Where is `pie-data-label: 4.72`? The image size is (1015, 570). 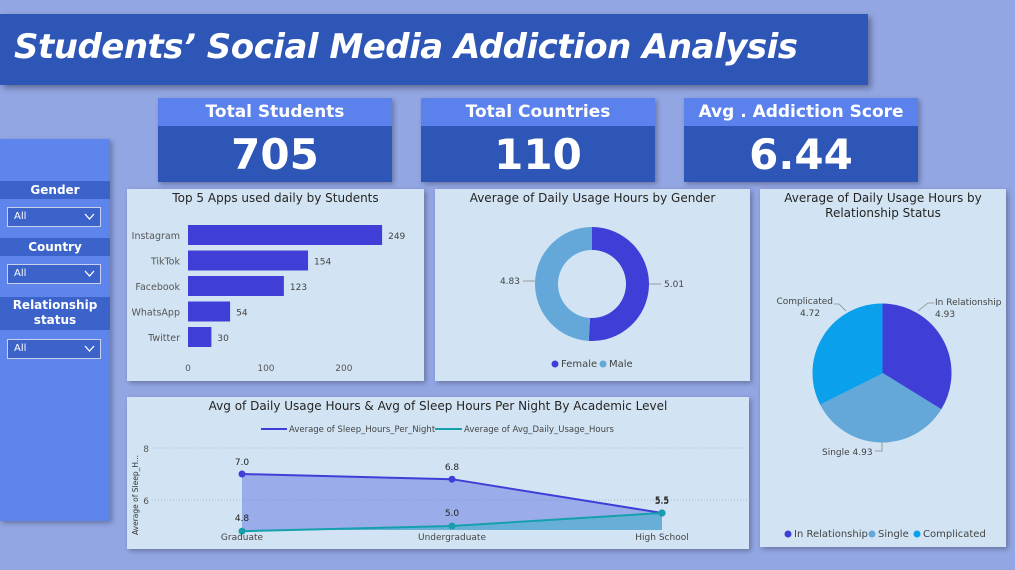
pie-data-label: 4.72 is located at coordinates (810, 314).